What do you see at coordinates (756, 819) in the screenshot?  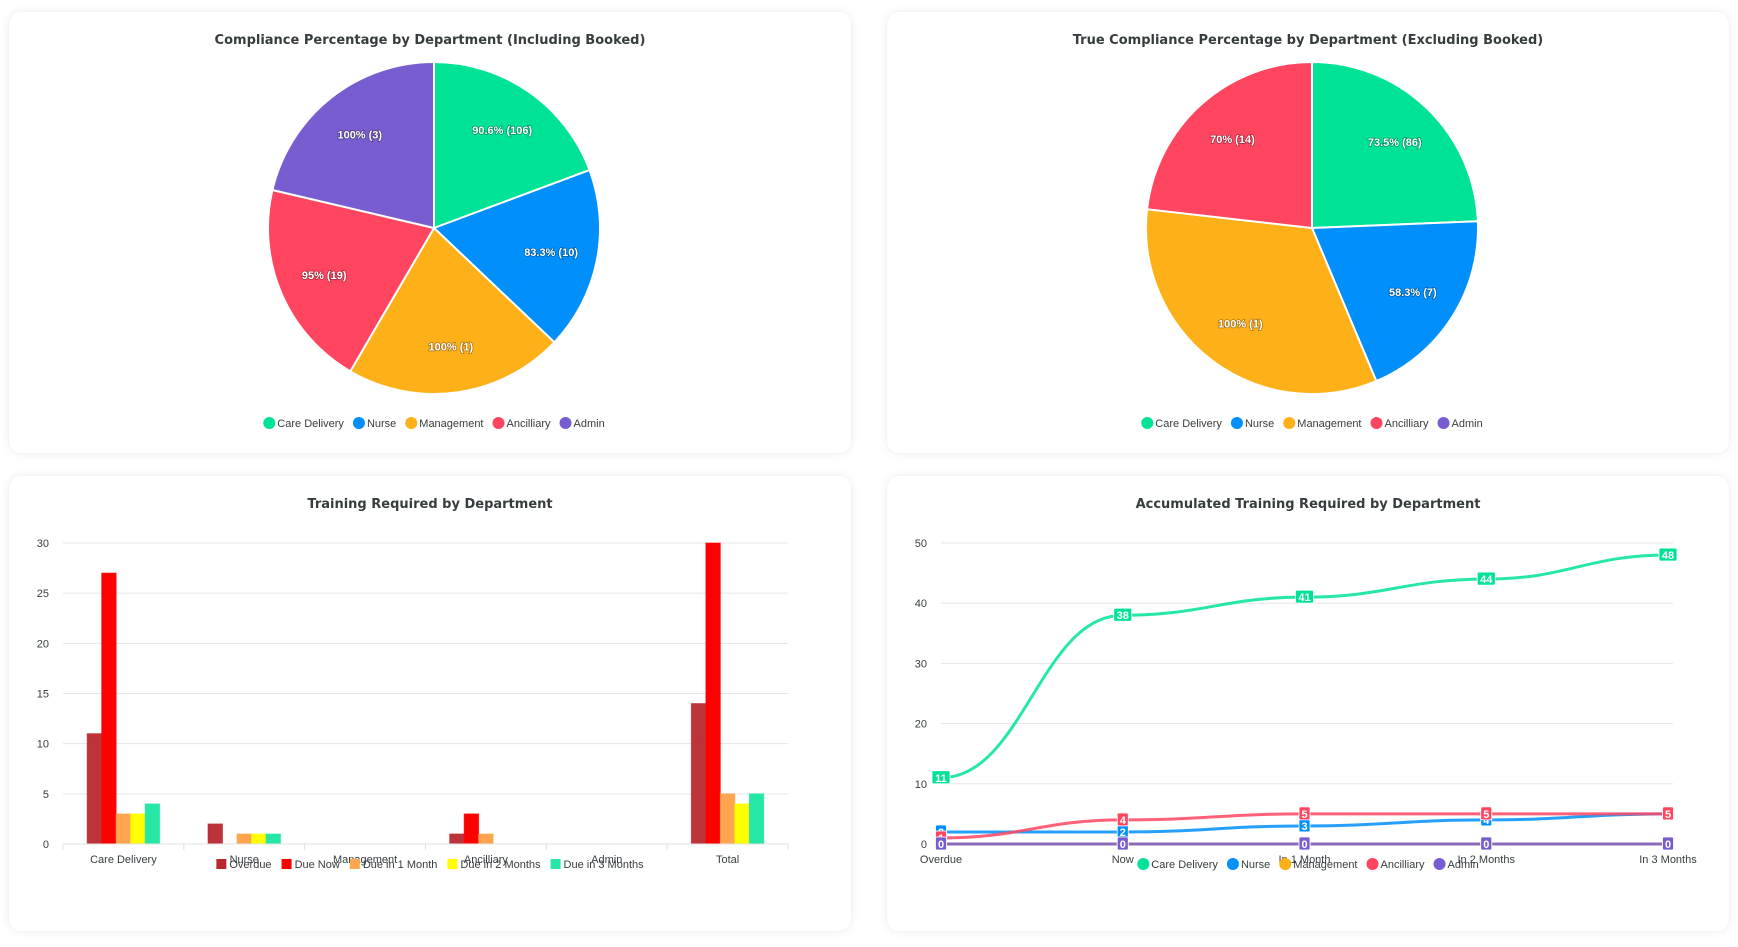 I see `bar-total-due-in-3-months` at bounding box center [756, 819].